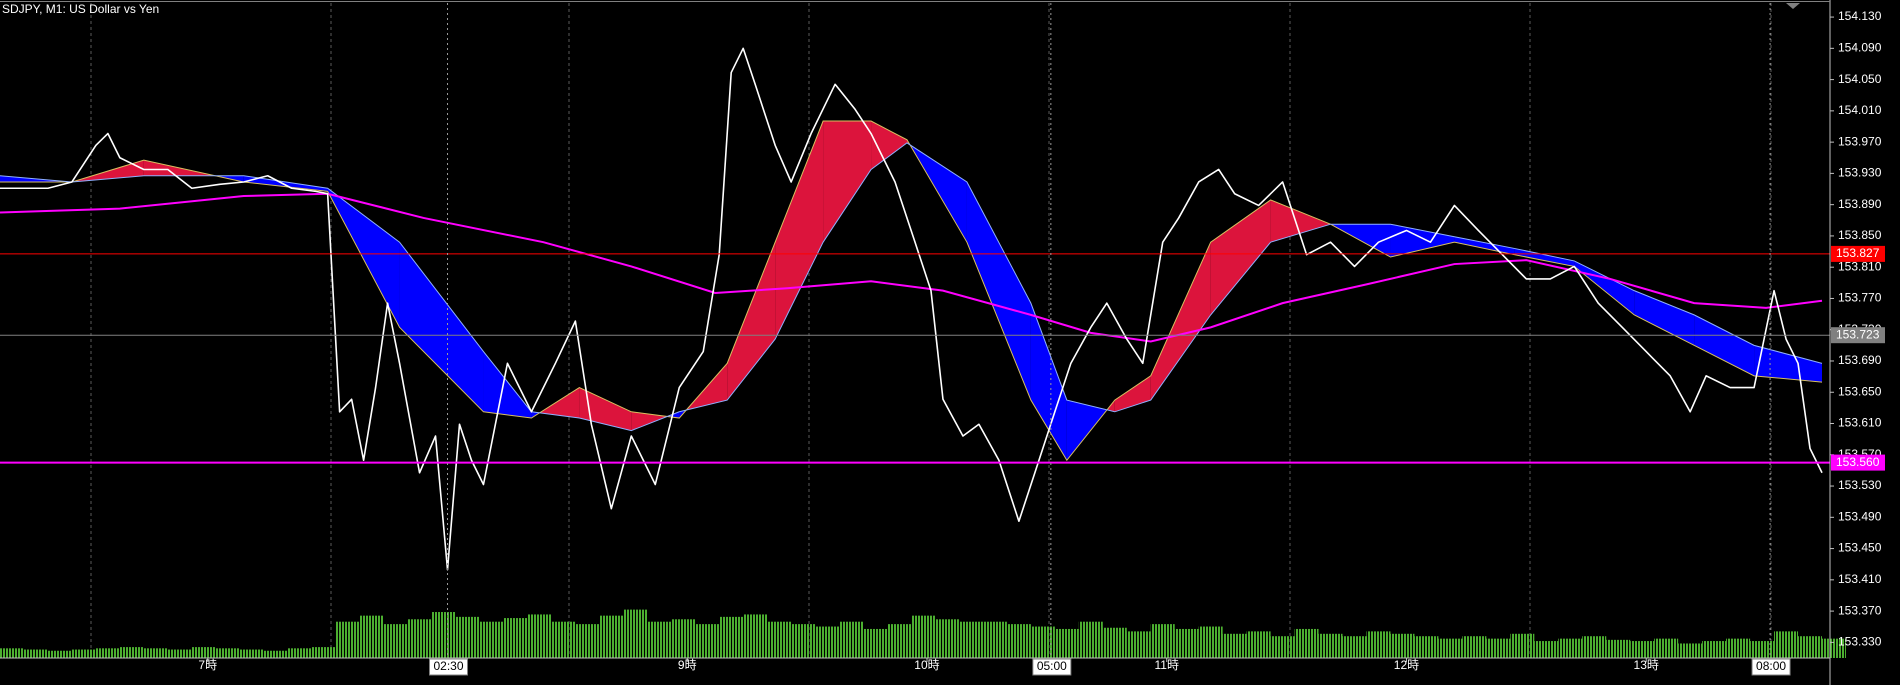  I want to click on y-tick-label: 153.370, so click(1860, 610).